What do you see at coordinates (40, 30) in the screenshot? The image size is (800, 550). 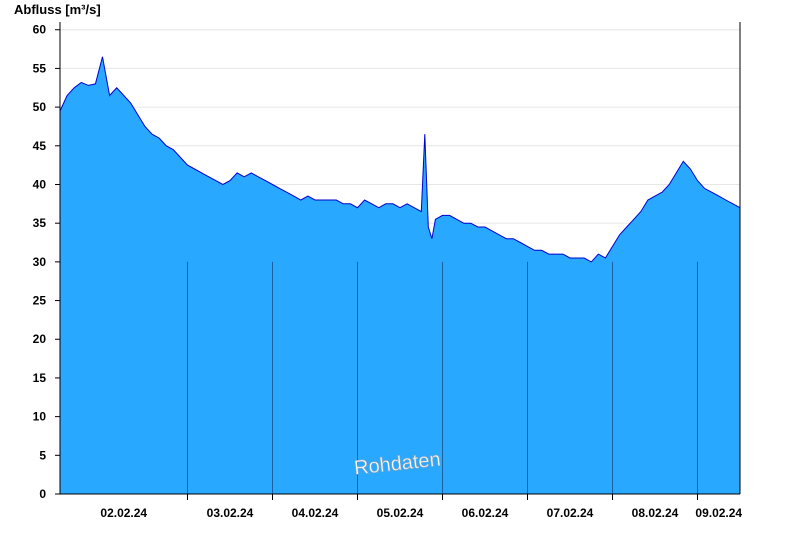 I see `y-tick-label: 60` at bounding box center [40, 30].